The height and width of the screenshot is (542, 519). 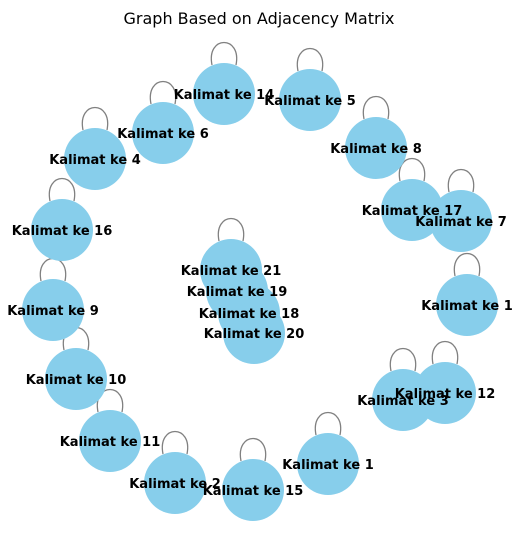 I want to click on node-label: Kalimat ke 2, so click(x=175, y=484).